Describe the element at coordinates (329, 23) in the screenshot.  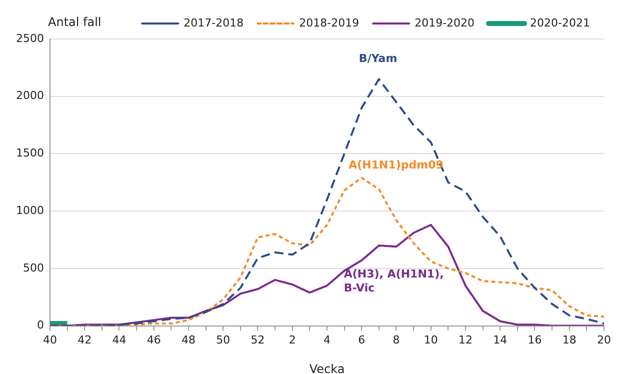
I see `legend-label: 2018-2019` at that location.